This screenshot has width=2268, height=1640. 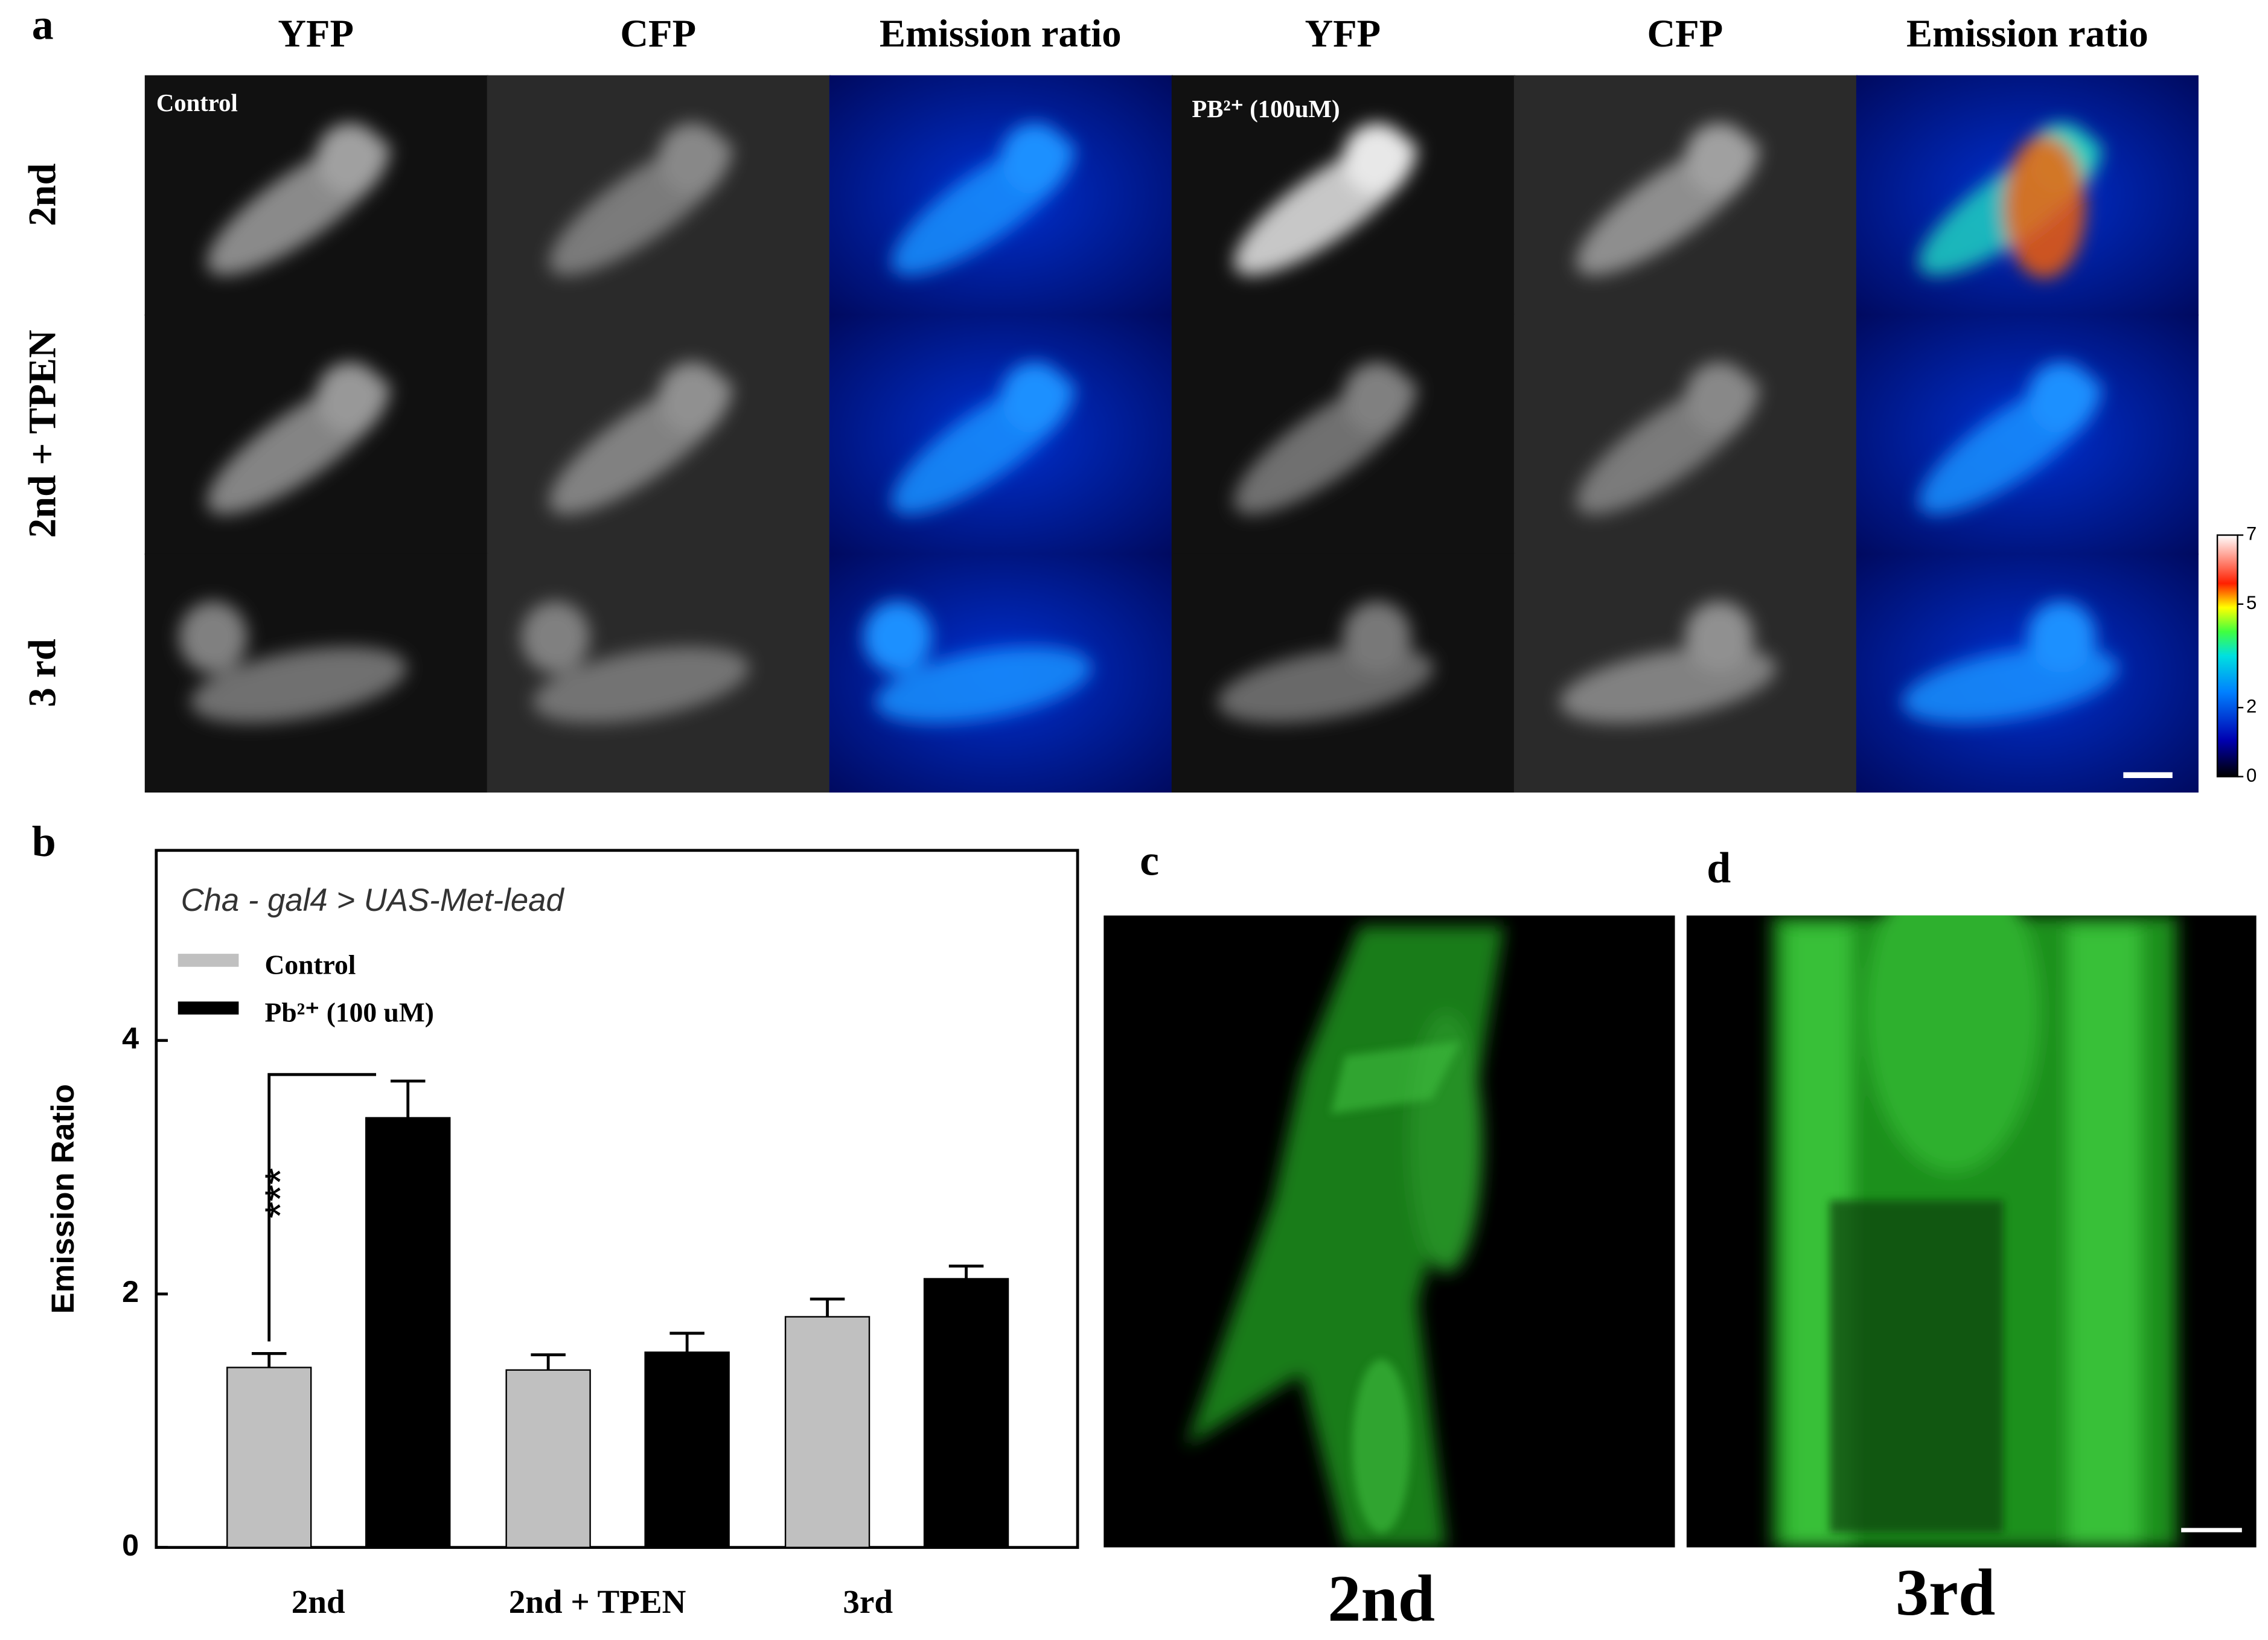 What do you see at coordinates (44, 842) in the screenshot?
I see `panel-letter: b` at bounding box center [44, 842].